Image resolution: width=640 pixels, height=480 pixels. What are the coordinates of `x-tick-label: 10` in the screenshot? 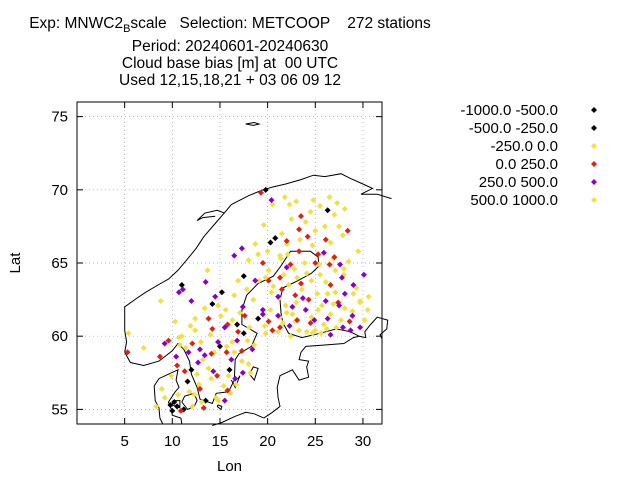 It's located at (172, 441).